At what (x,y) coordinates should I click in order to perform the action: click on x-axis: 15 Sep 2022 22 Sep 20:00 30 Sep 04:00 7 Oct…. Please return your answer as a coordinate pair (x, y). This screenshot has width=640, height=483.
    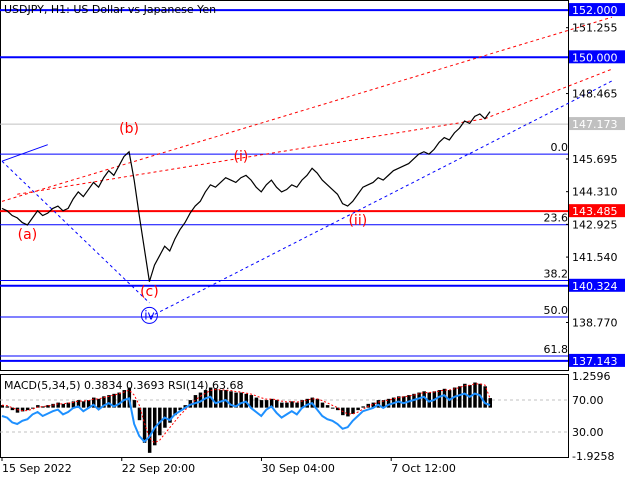
    Looking at the image, I should click on (228, 466).